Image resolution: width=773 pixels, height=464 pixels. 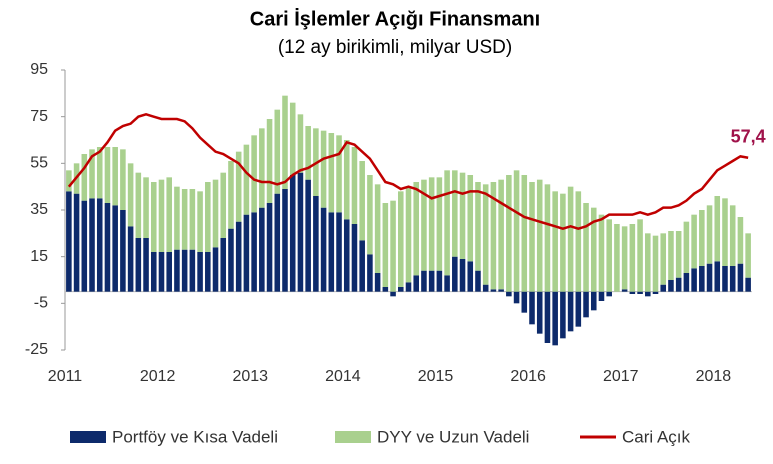 What do you see at coordinates (39, 69) in the screenshot?
I see `y-tick-label: 95` at bounding box center [39, 69].